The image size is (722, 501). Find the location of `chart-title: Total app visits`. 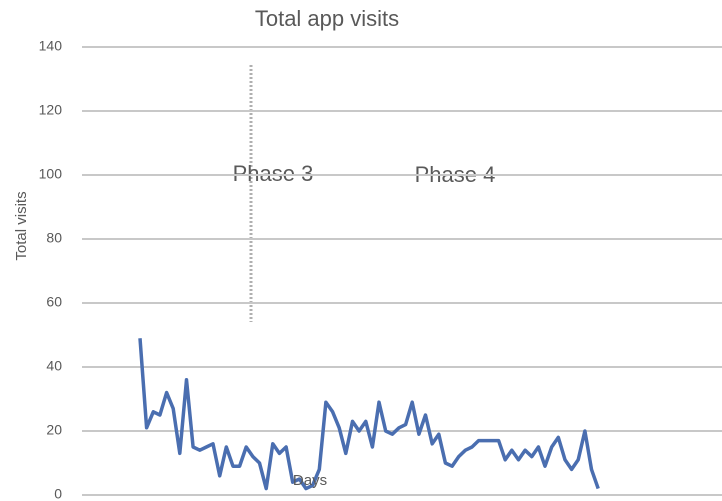

chart-title: Total app visits is located at coordinates (327, 18).